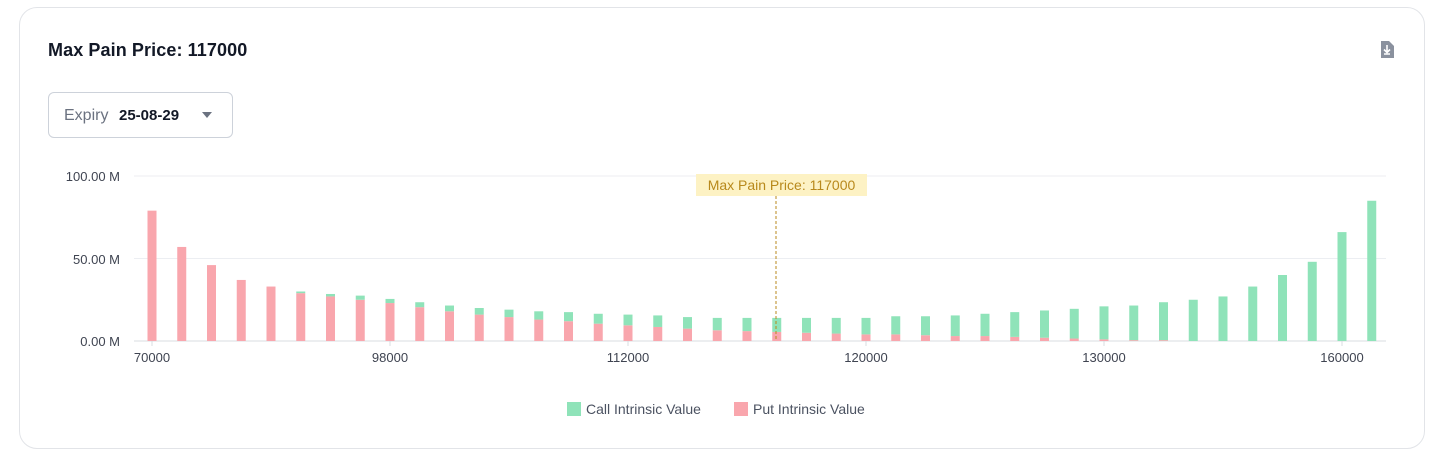 Image resolution: width=1456 pixels, height=463 pixels. I want to click on legend-put: Put Intrinsic Value, so click(809, 409).